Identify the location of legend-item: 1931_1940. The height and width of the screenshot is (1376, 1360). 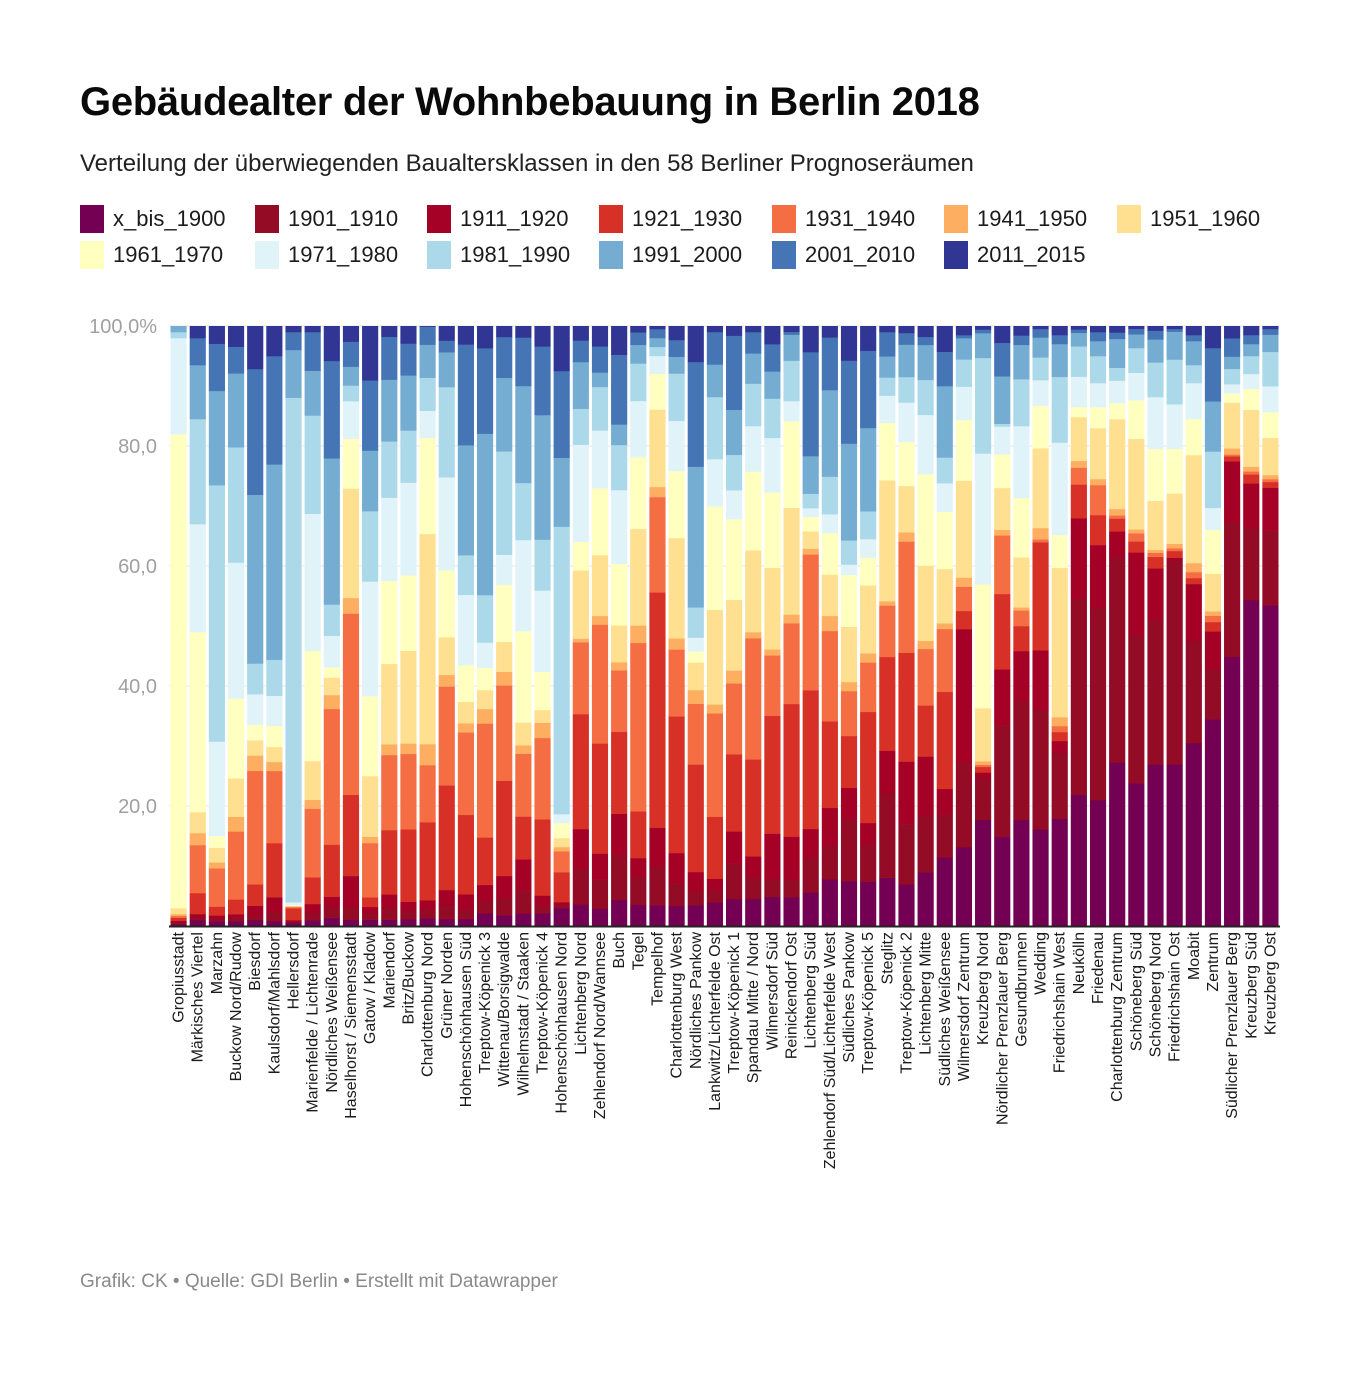
(843, 219).